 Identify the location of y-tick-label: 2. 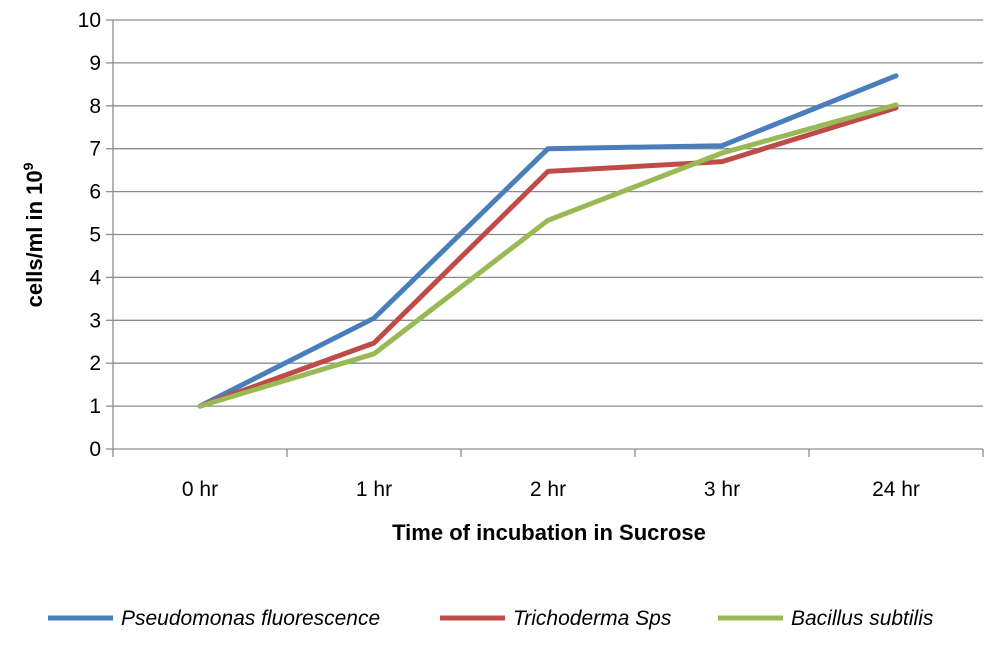
(95, 363).